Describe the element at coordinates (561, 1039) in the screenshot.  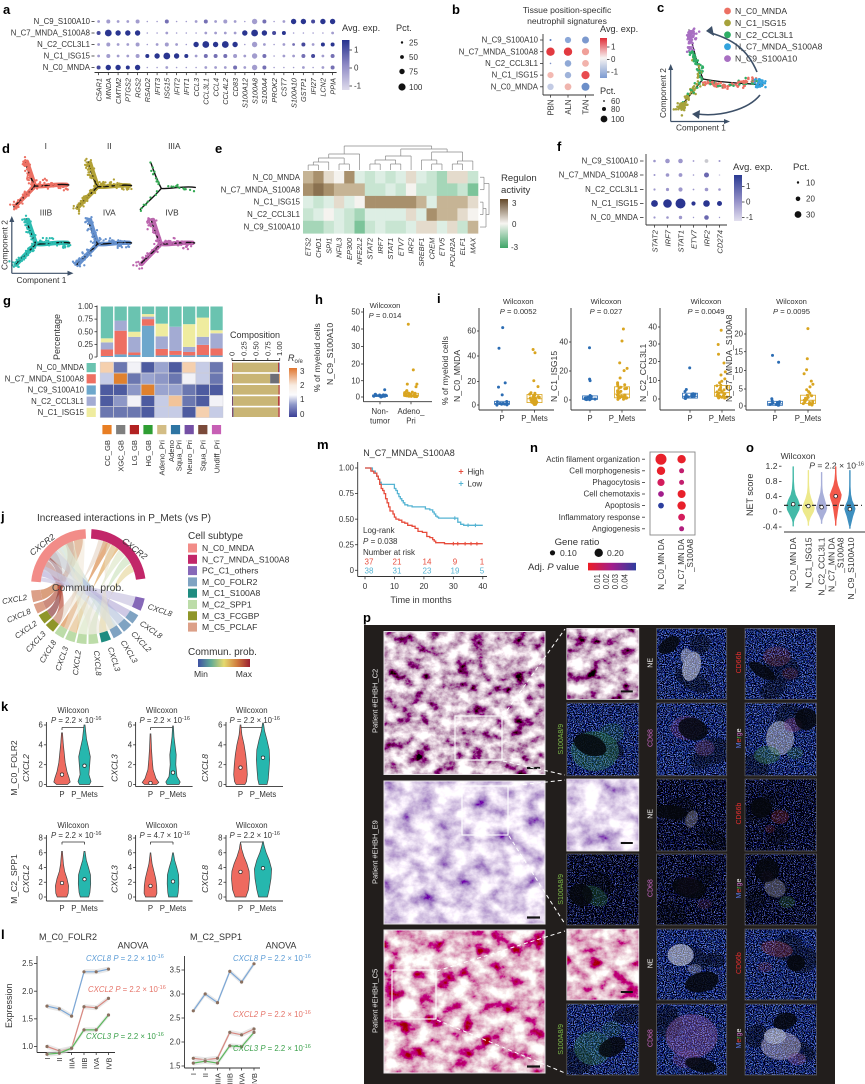
I see `svg-text: S100A8/9` at that location.